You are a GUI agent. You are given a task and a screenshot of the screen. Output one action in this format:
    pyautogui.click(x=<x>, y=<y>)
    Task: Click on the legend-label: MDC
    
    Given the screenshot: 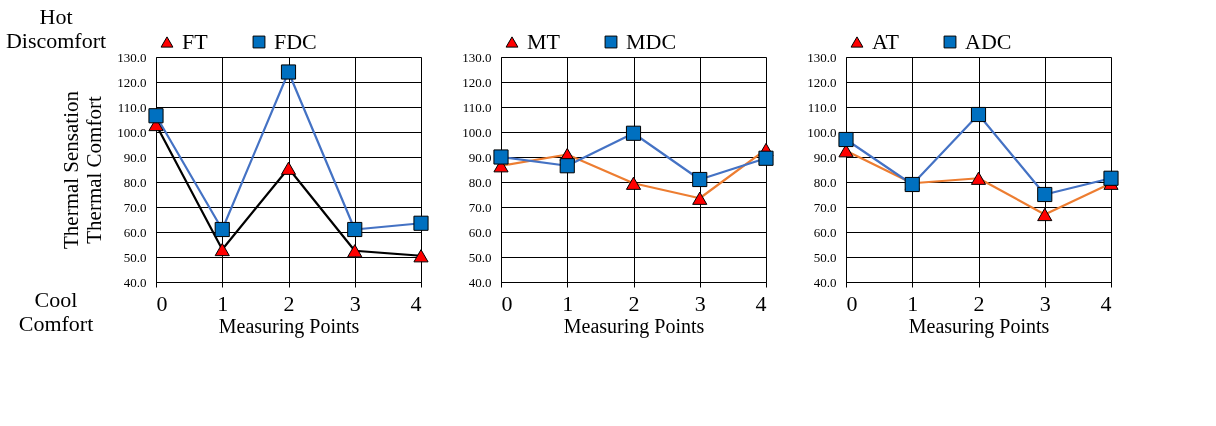 What is the action you would take?
    pyautogui.click(x=651, y=41)
    